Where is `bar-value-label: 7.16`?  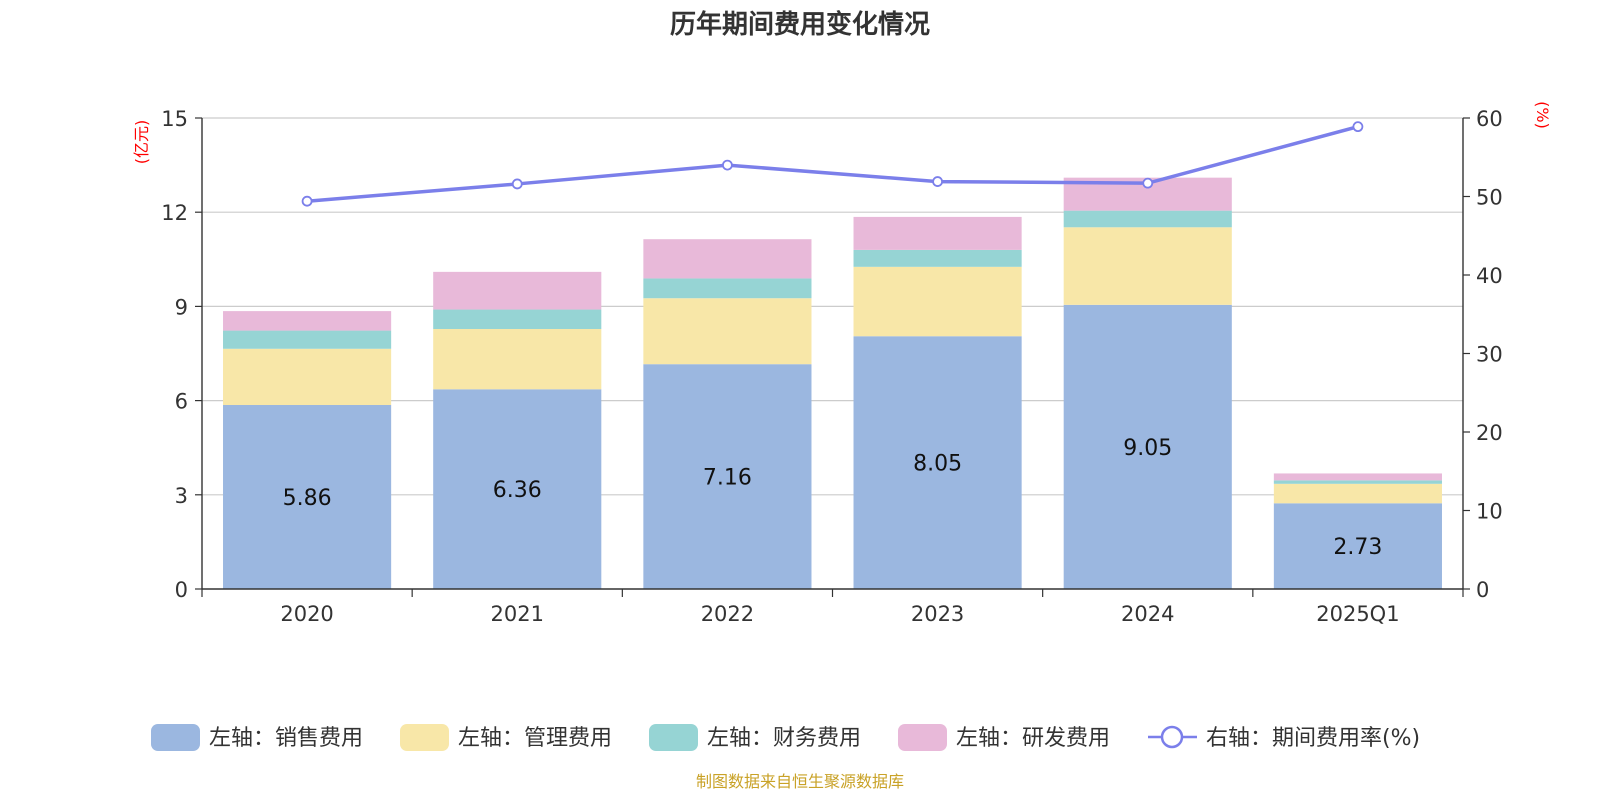
bar-value-label: 7.16 is located at coordinates (727, 478).